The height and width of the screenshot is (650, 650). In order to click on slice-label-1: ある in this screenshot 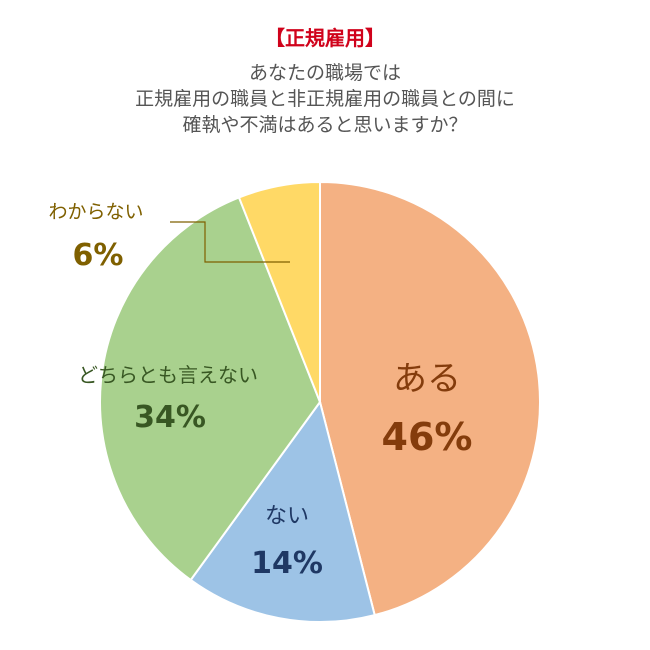, I will do `click(427, 379)`.